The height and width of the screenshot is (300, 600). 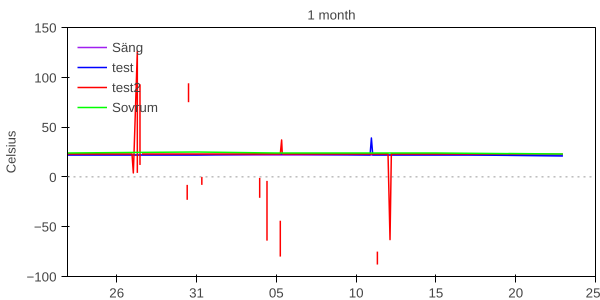 What do you see at coordinates (128, 47) in the screenshot?
I see `legend-label: Säng` at bounding box center [128, 47].